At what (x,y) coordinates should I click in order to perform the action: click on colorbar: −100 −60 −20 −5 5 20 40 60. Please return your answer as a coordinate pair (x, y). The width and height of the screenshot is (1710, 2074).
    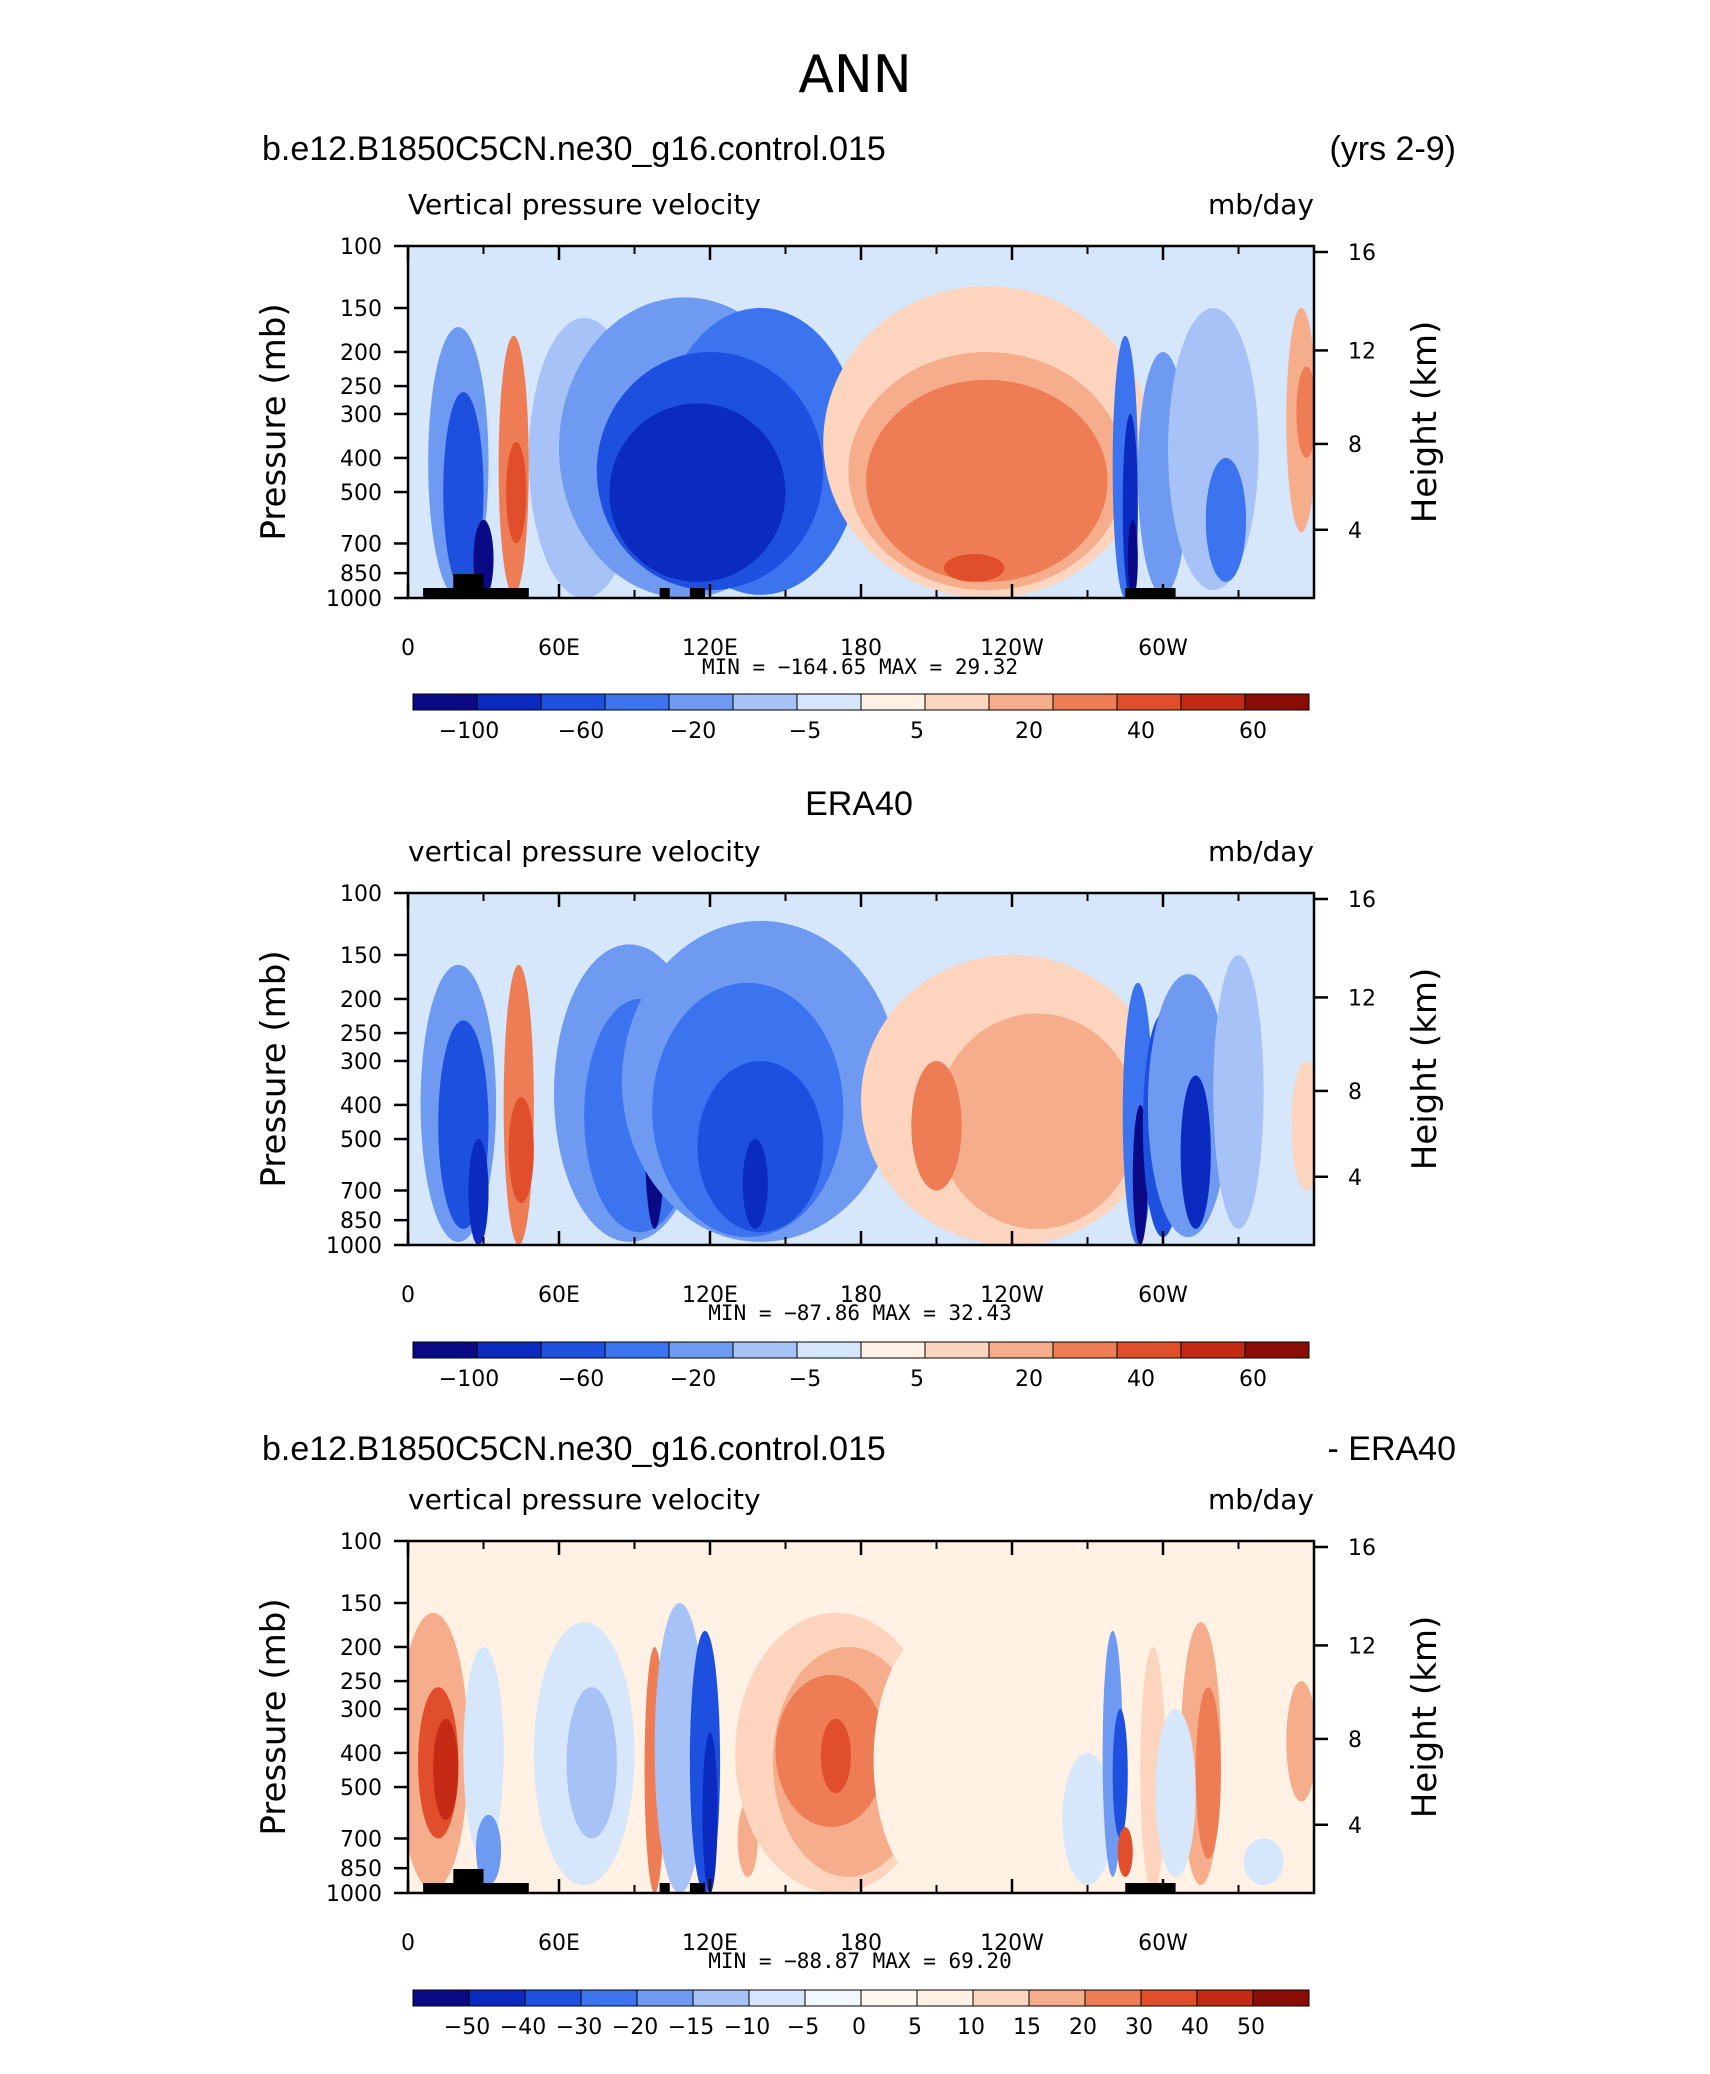
    Looking at the image, I should click on (861, 1366).